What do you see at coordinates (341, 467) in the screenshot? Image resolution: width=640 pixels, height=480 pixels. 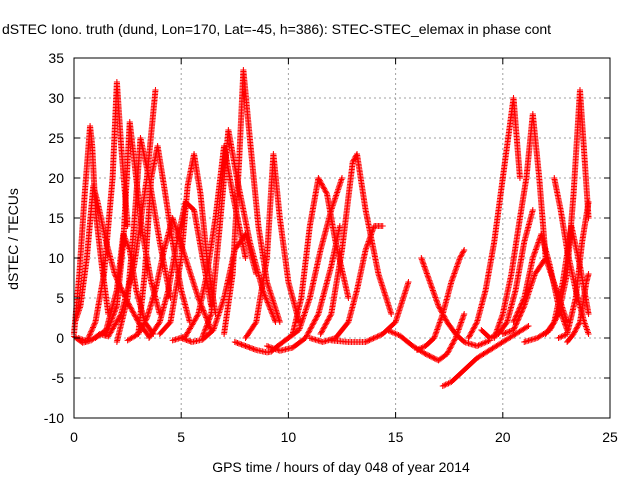 I see `x-axis-label: GPS time / hours of day 048 of year 2014` at bounding box center [341, 467].